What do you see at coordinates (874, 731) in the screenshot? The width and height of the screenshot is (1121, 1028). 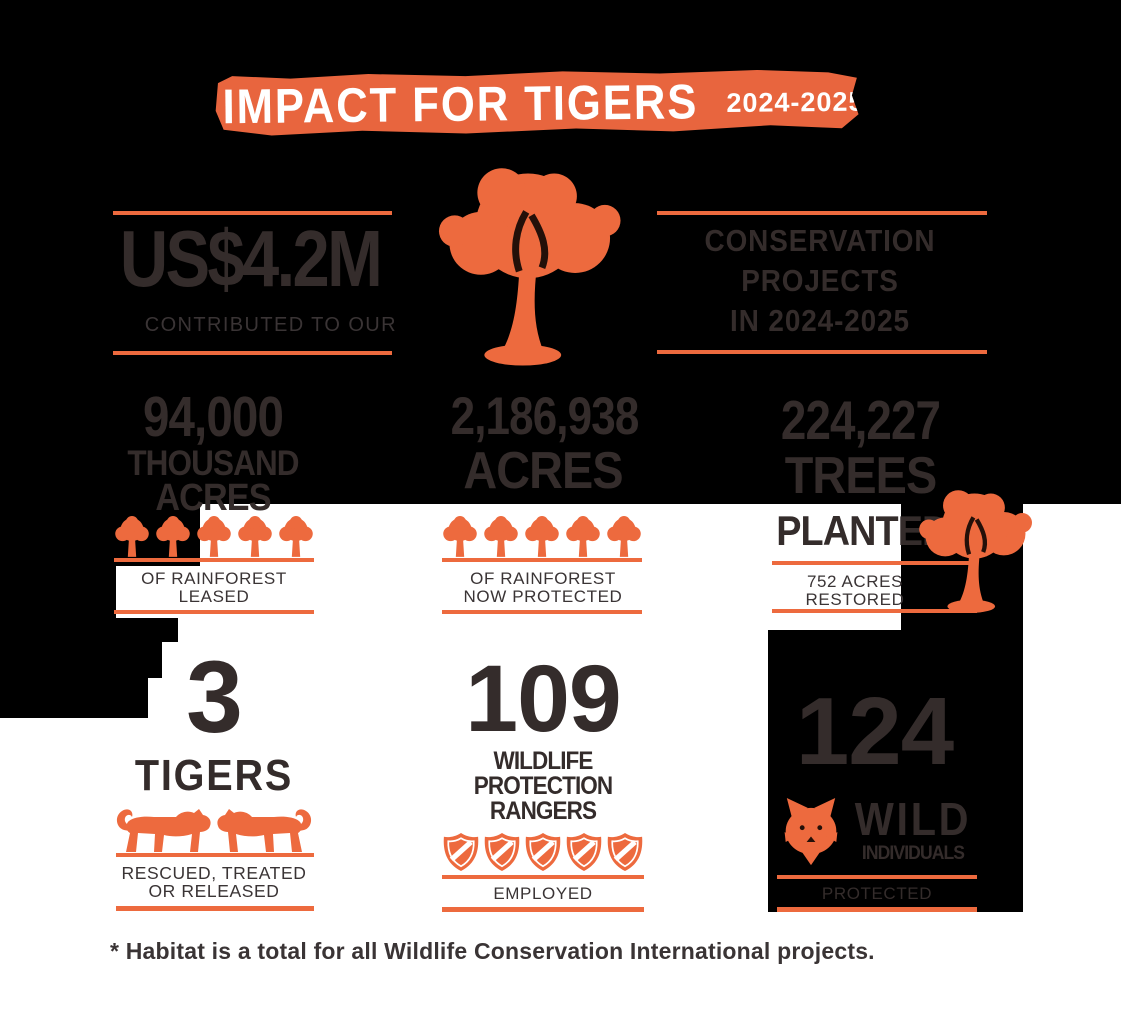 I see `bottom-number: 124` at bounding box center [874, 731].